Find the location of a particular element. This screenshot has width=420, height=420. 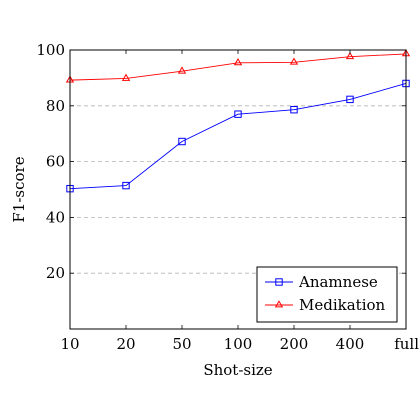

legend-label: Medikation is located at coordinates (342, 305).